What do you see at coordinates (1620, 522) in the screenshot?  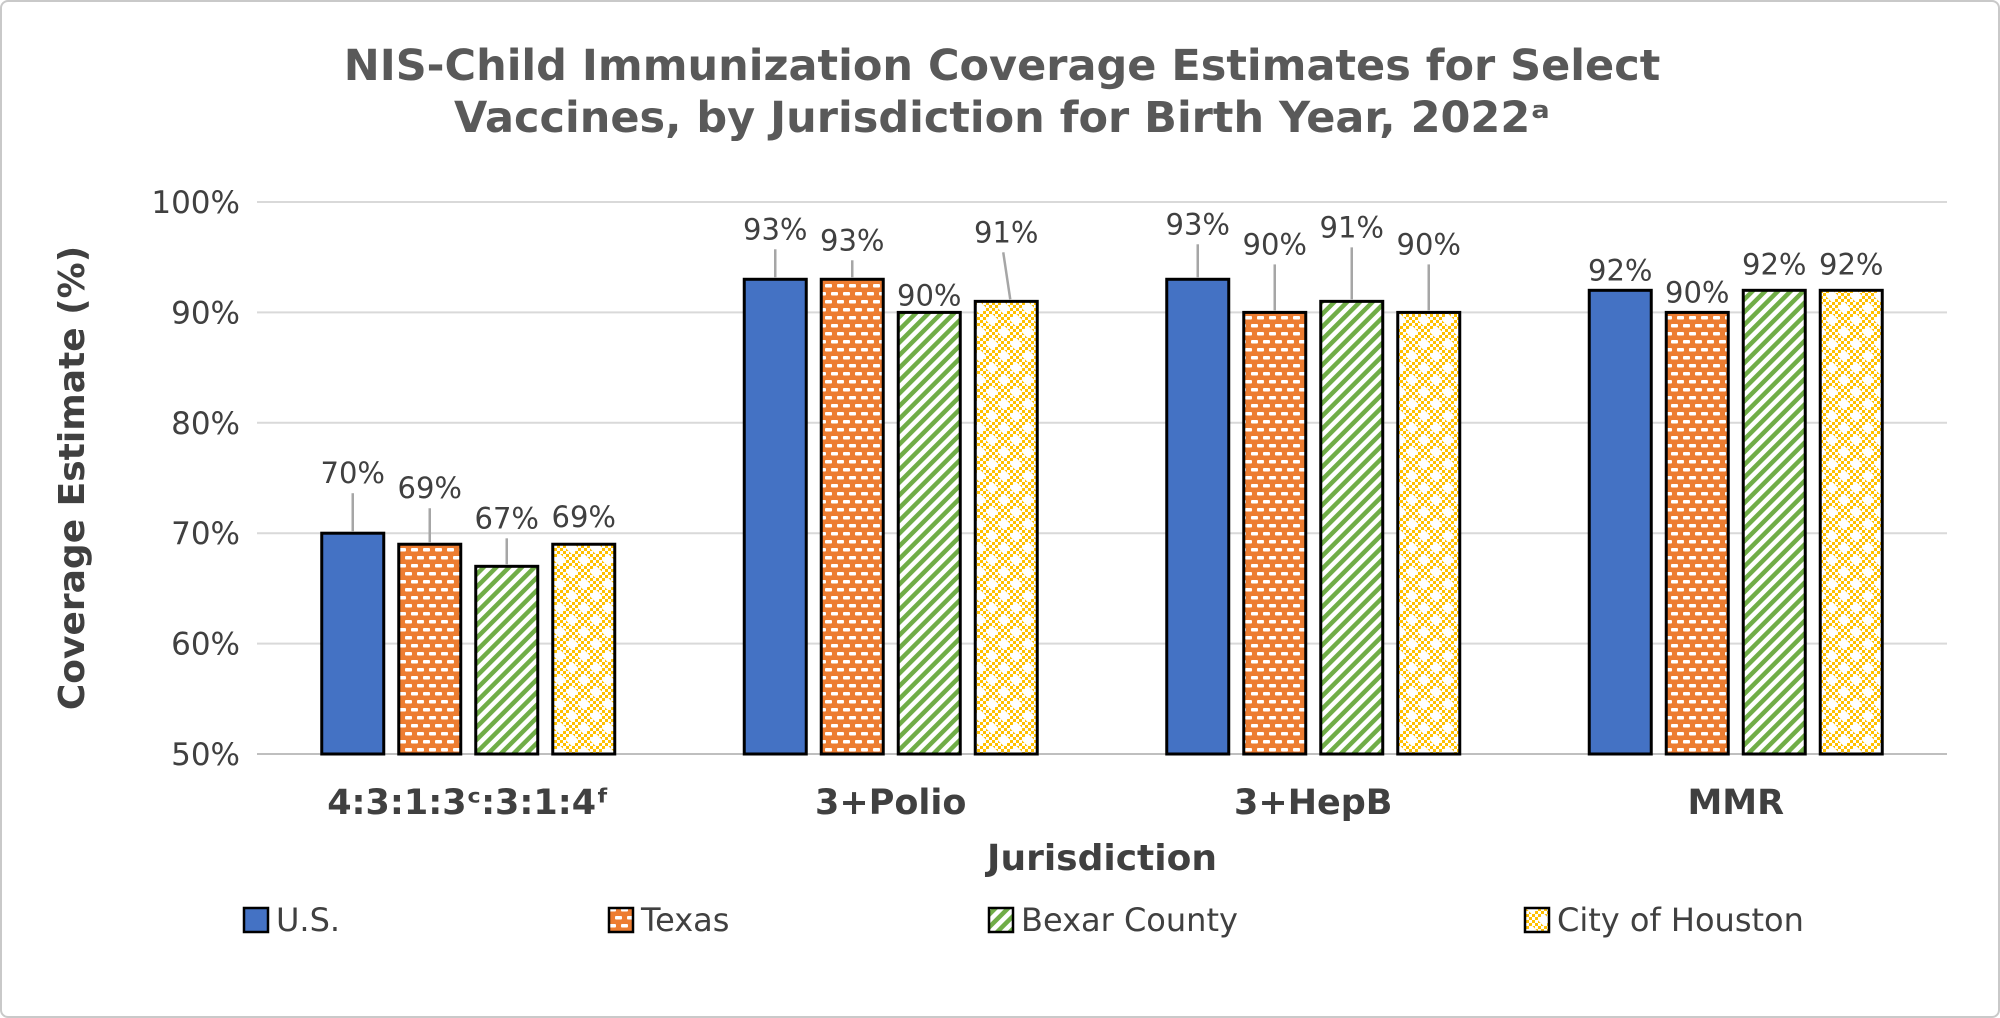 I see `bar-us-mmr` at bounding box center [1620, 522].